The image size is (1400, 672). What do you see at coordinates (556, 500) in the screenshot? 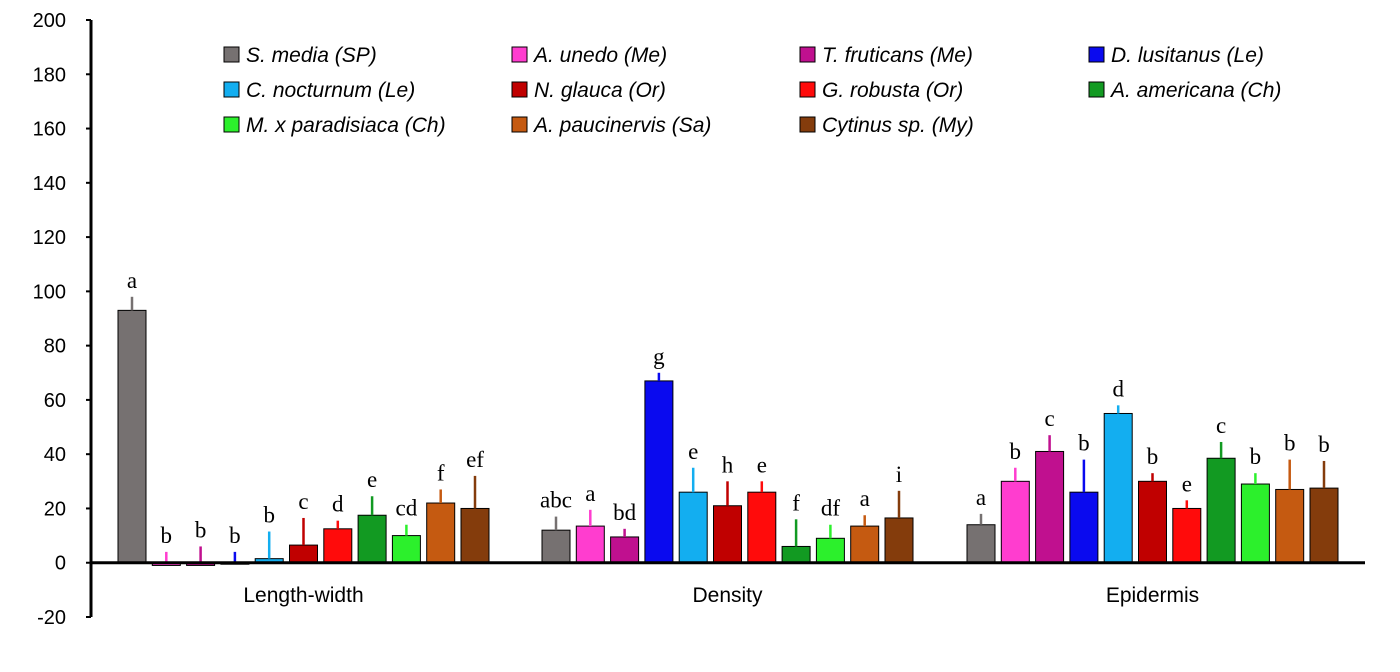
I see `significance-letter: abc` at bounding box center [556, 500].